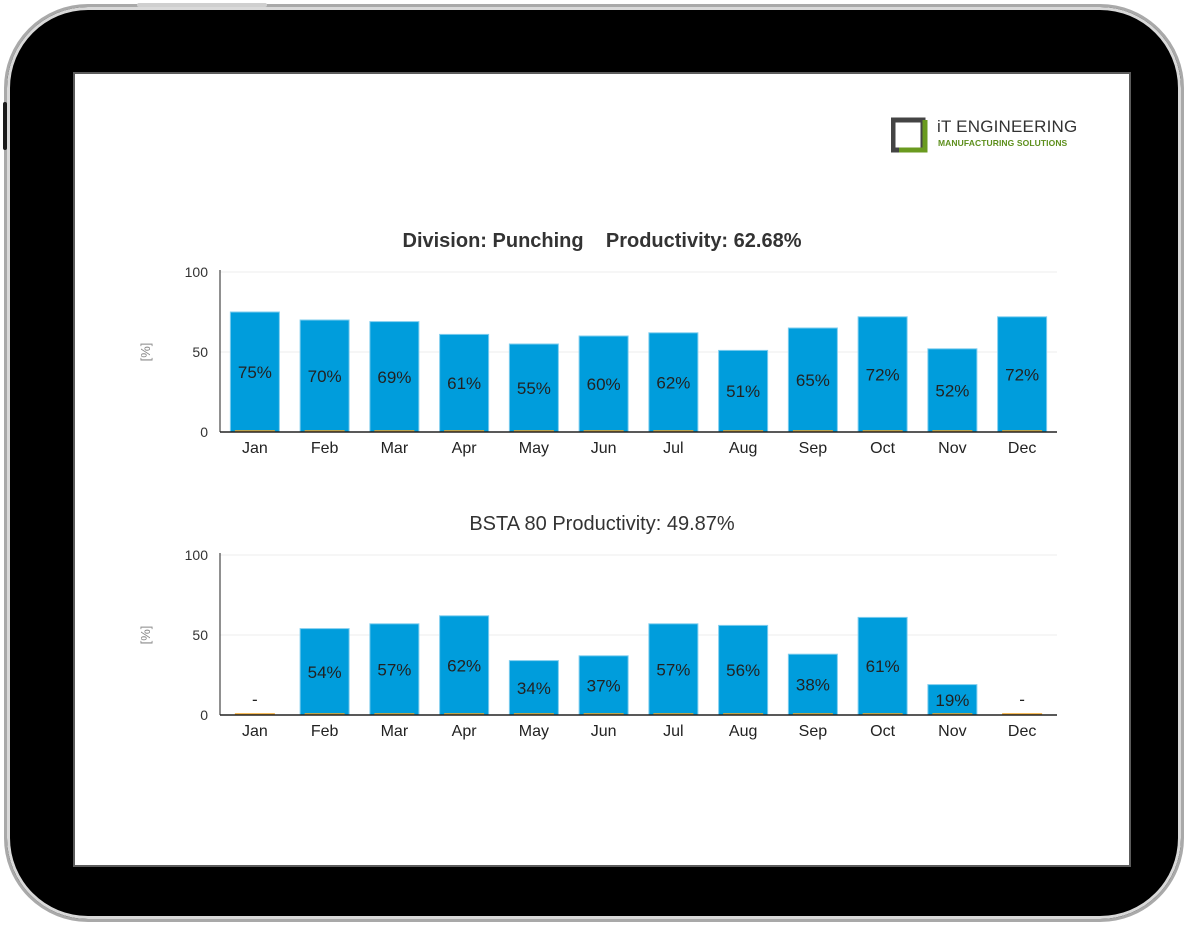  I want to click on tablet-side-button, so click(5, 126).